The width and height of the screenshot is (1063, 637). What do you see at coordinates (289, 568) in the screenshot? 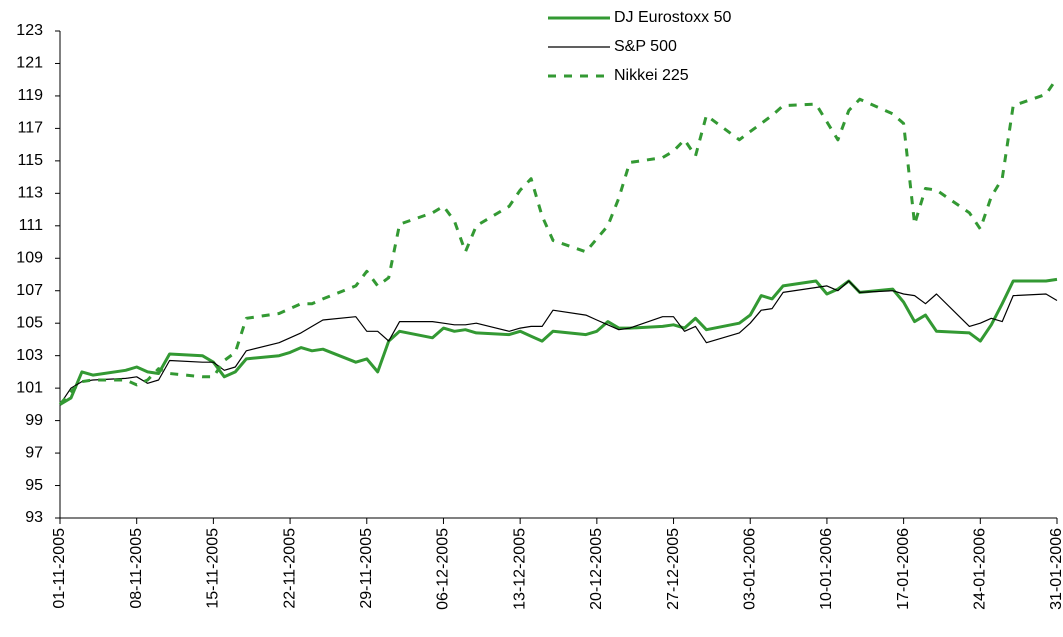
I see `x-tick-label: 22-11-2005` at bounding box center [289, 568].